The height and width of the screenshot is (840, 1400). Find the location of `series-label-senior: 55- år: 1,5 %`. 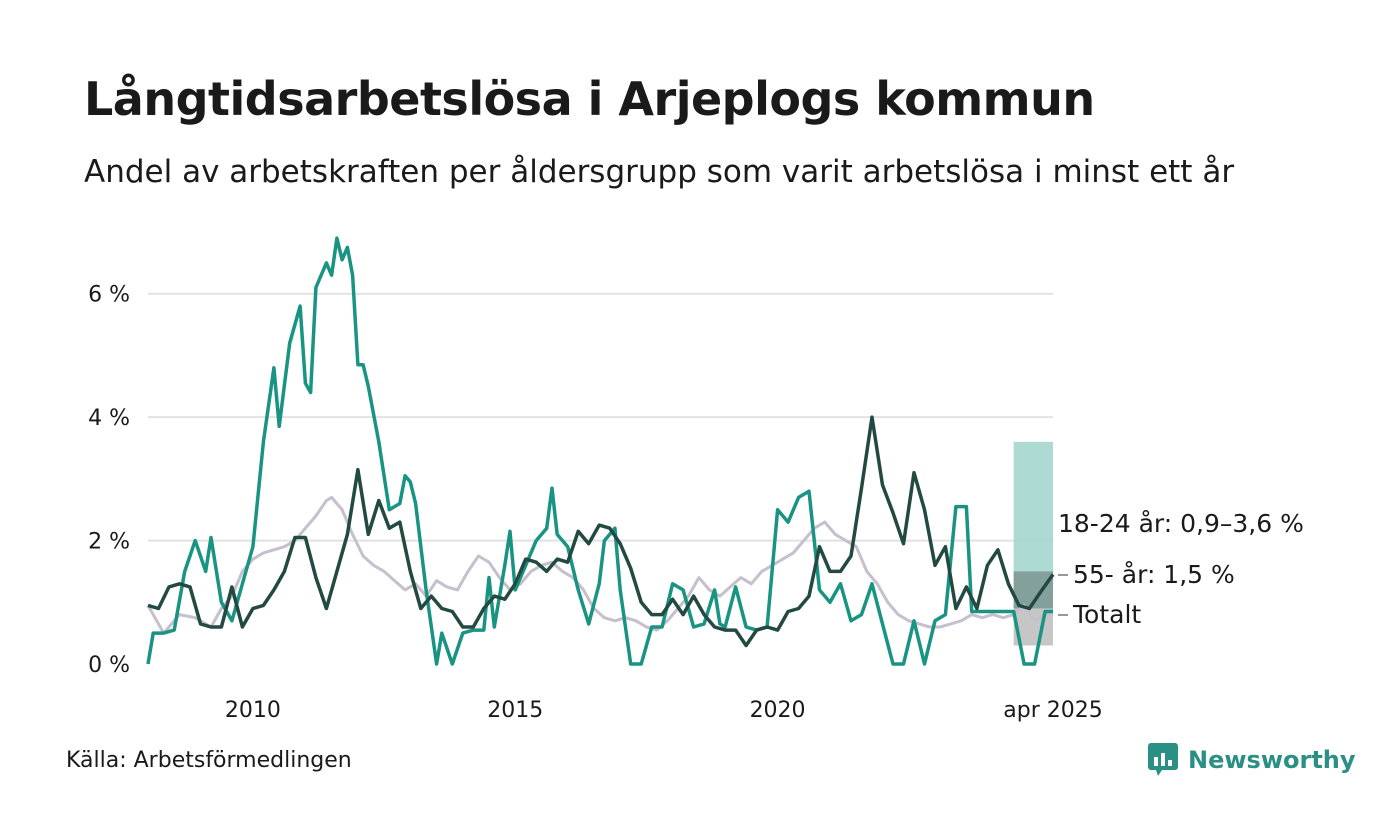

series-label-senior: 55- år: 1,5 % is located at coordinates (1154, 574).